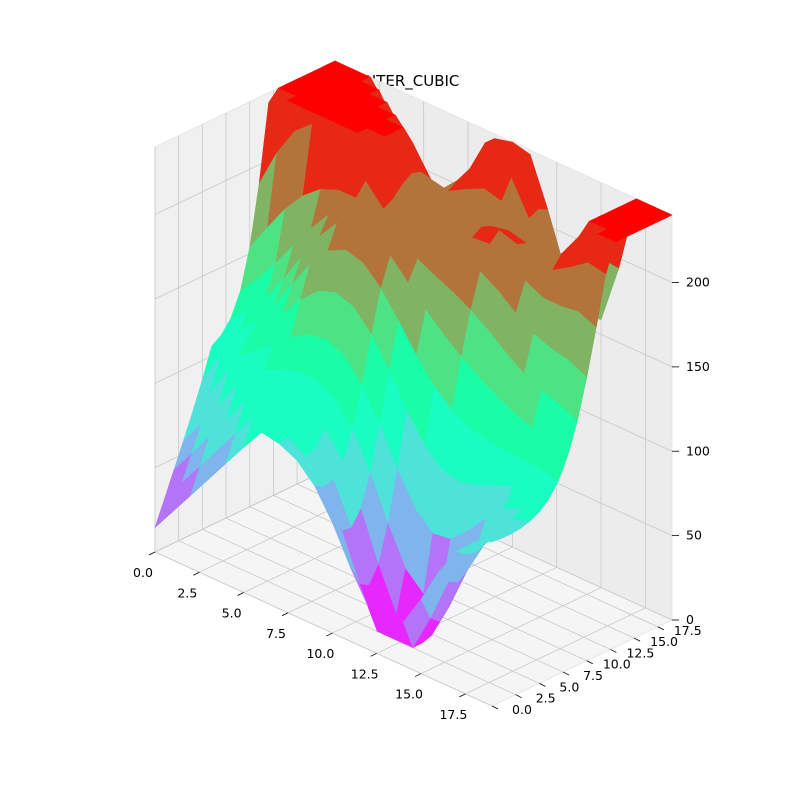 The image size is (800, 800). Describe the element at coordinates (664, 641) in the screenshot. I see `y-tick-label: 15.0` at that location.